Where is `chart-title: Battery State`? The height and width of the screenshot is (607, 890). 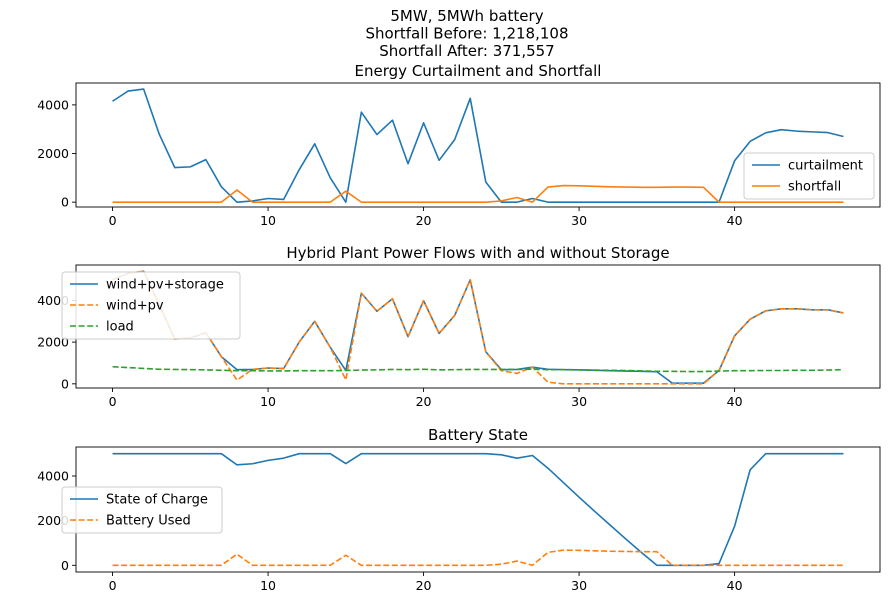
chart-title: Battery State is located at coordinates (478, 435).